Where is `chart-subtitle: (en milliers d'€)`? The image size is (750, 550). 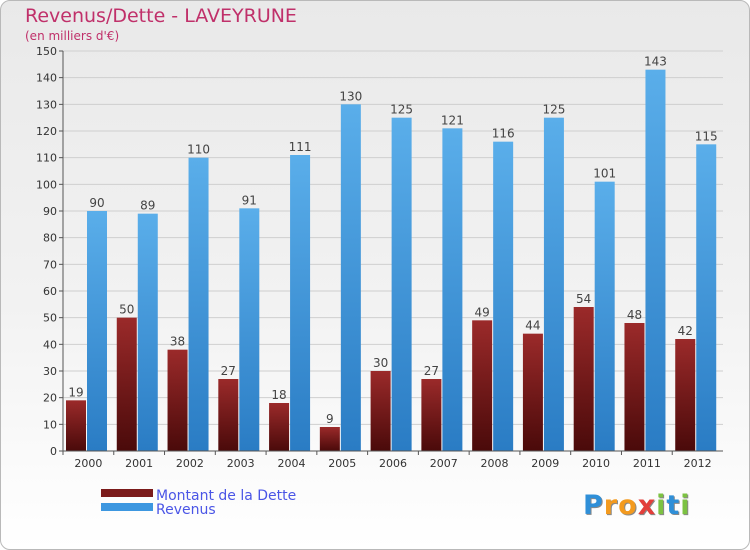 chart-subtitle: (en milliers d'€) is located at coordinates (72, 36).